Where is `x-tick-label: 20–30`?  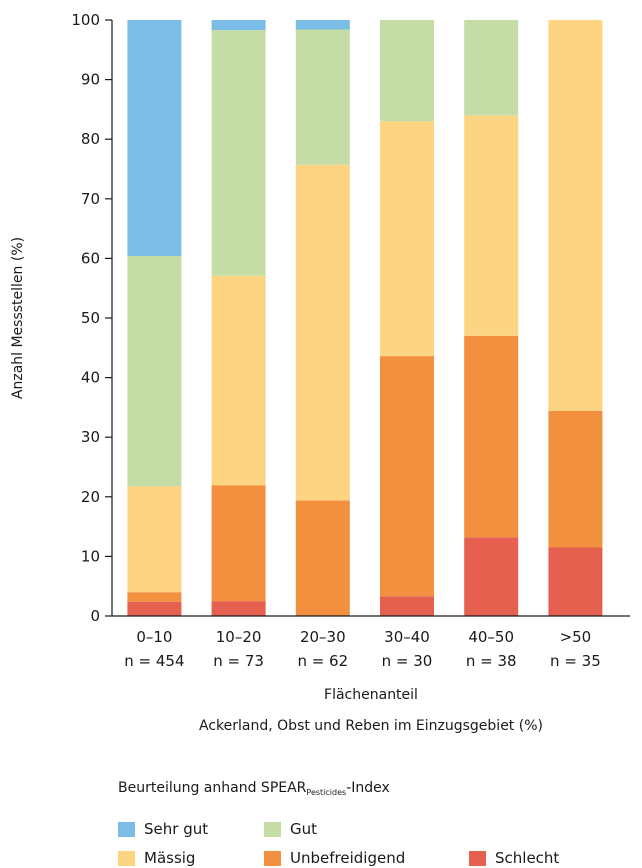
x-tick-label: 20–30 is located at coordinates (323, 637).